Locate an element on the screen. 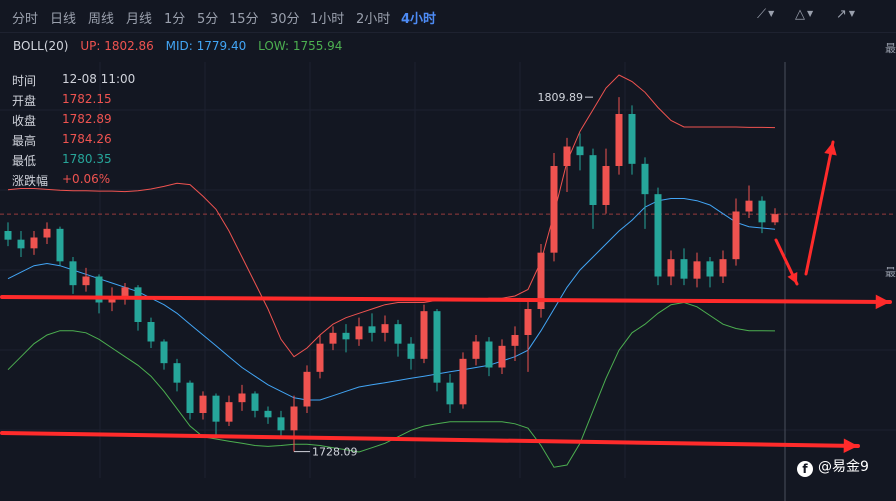 Image resolution: width=896 pixels, height=501 pixels. info-value: 1782.89 is located at coordinates (87, 119).